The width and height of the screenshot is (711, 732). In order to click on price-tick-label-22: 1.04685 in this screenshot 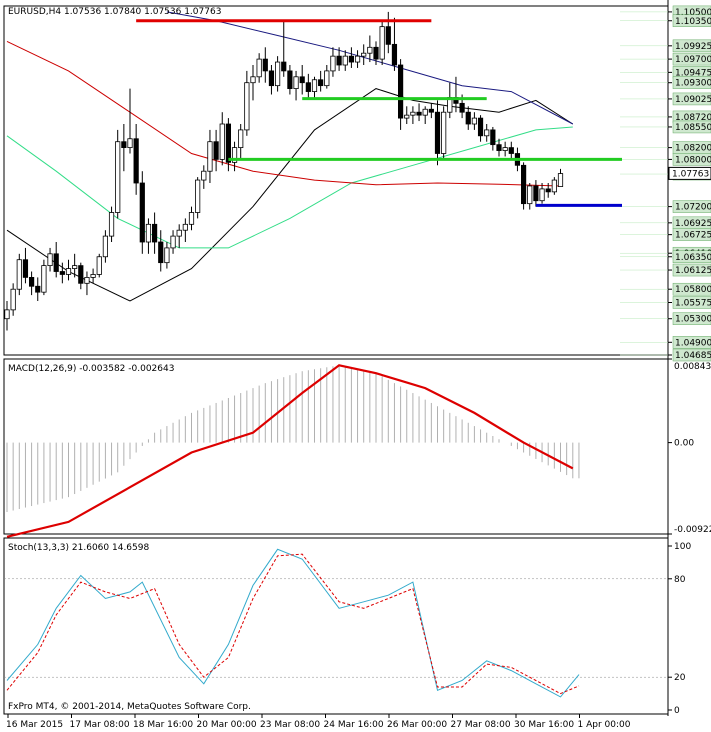, I will do `click(693, 356)`.